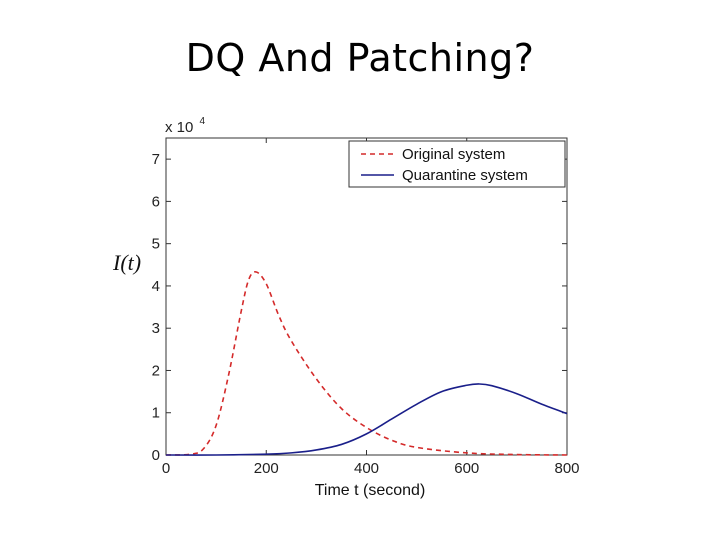  What do you see at coordinates (156, 159) in the screenshot?
I see `y-tick-label: 7` at bounding box center [156, 159].